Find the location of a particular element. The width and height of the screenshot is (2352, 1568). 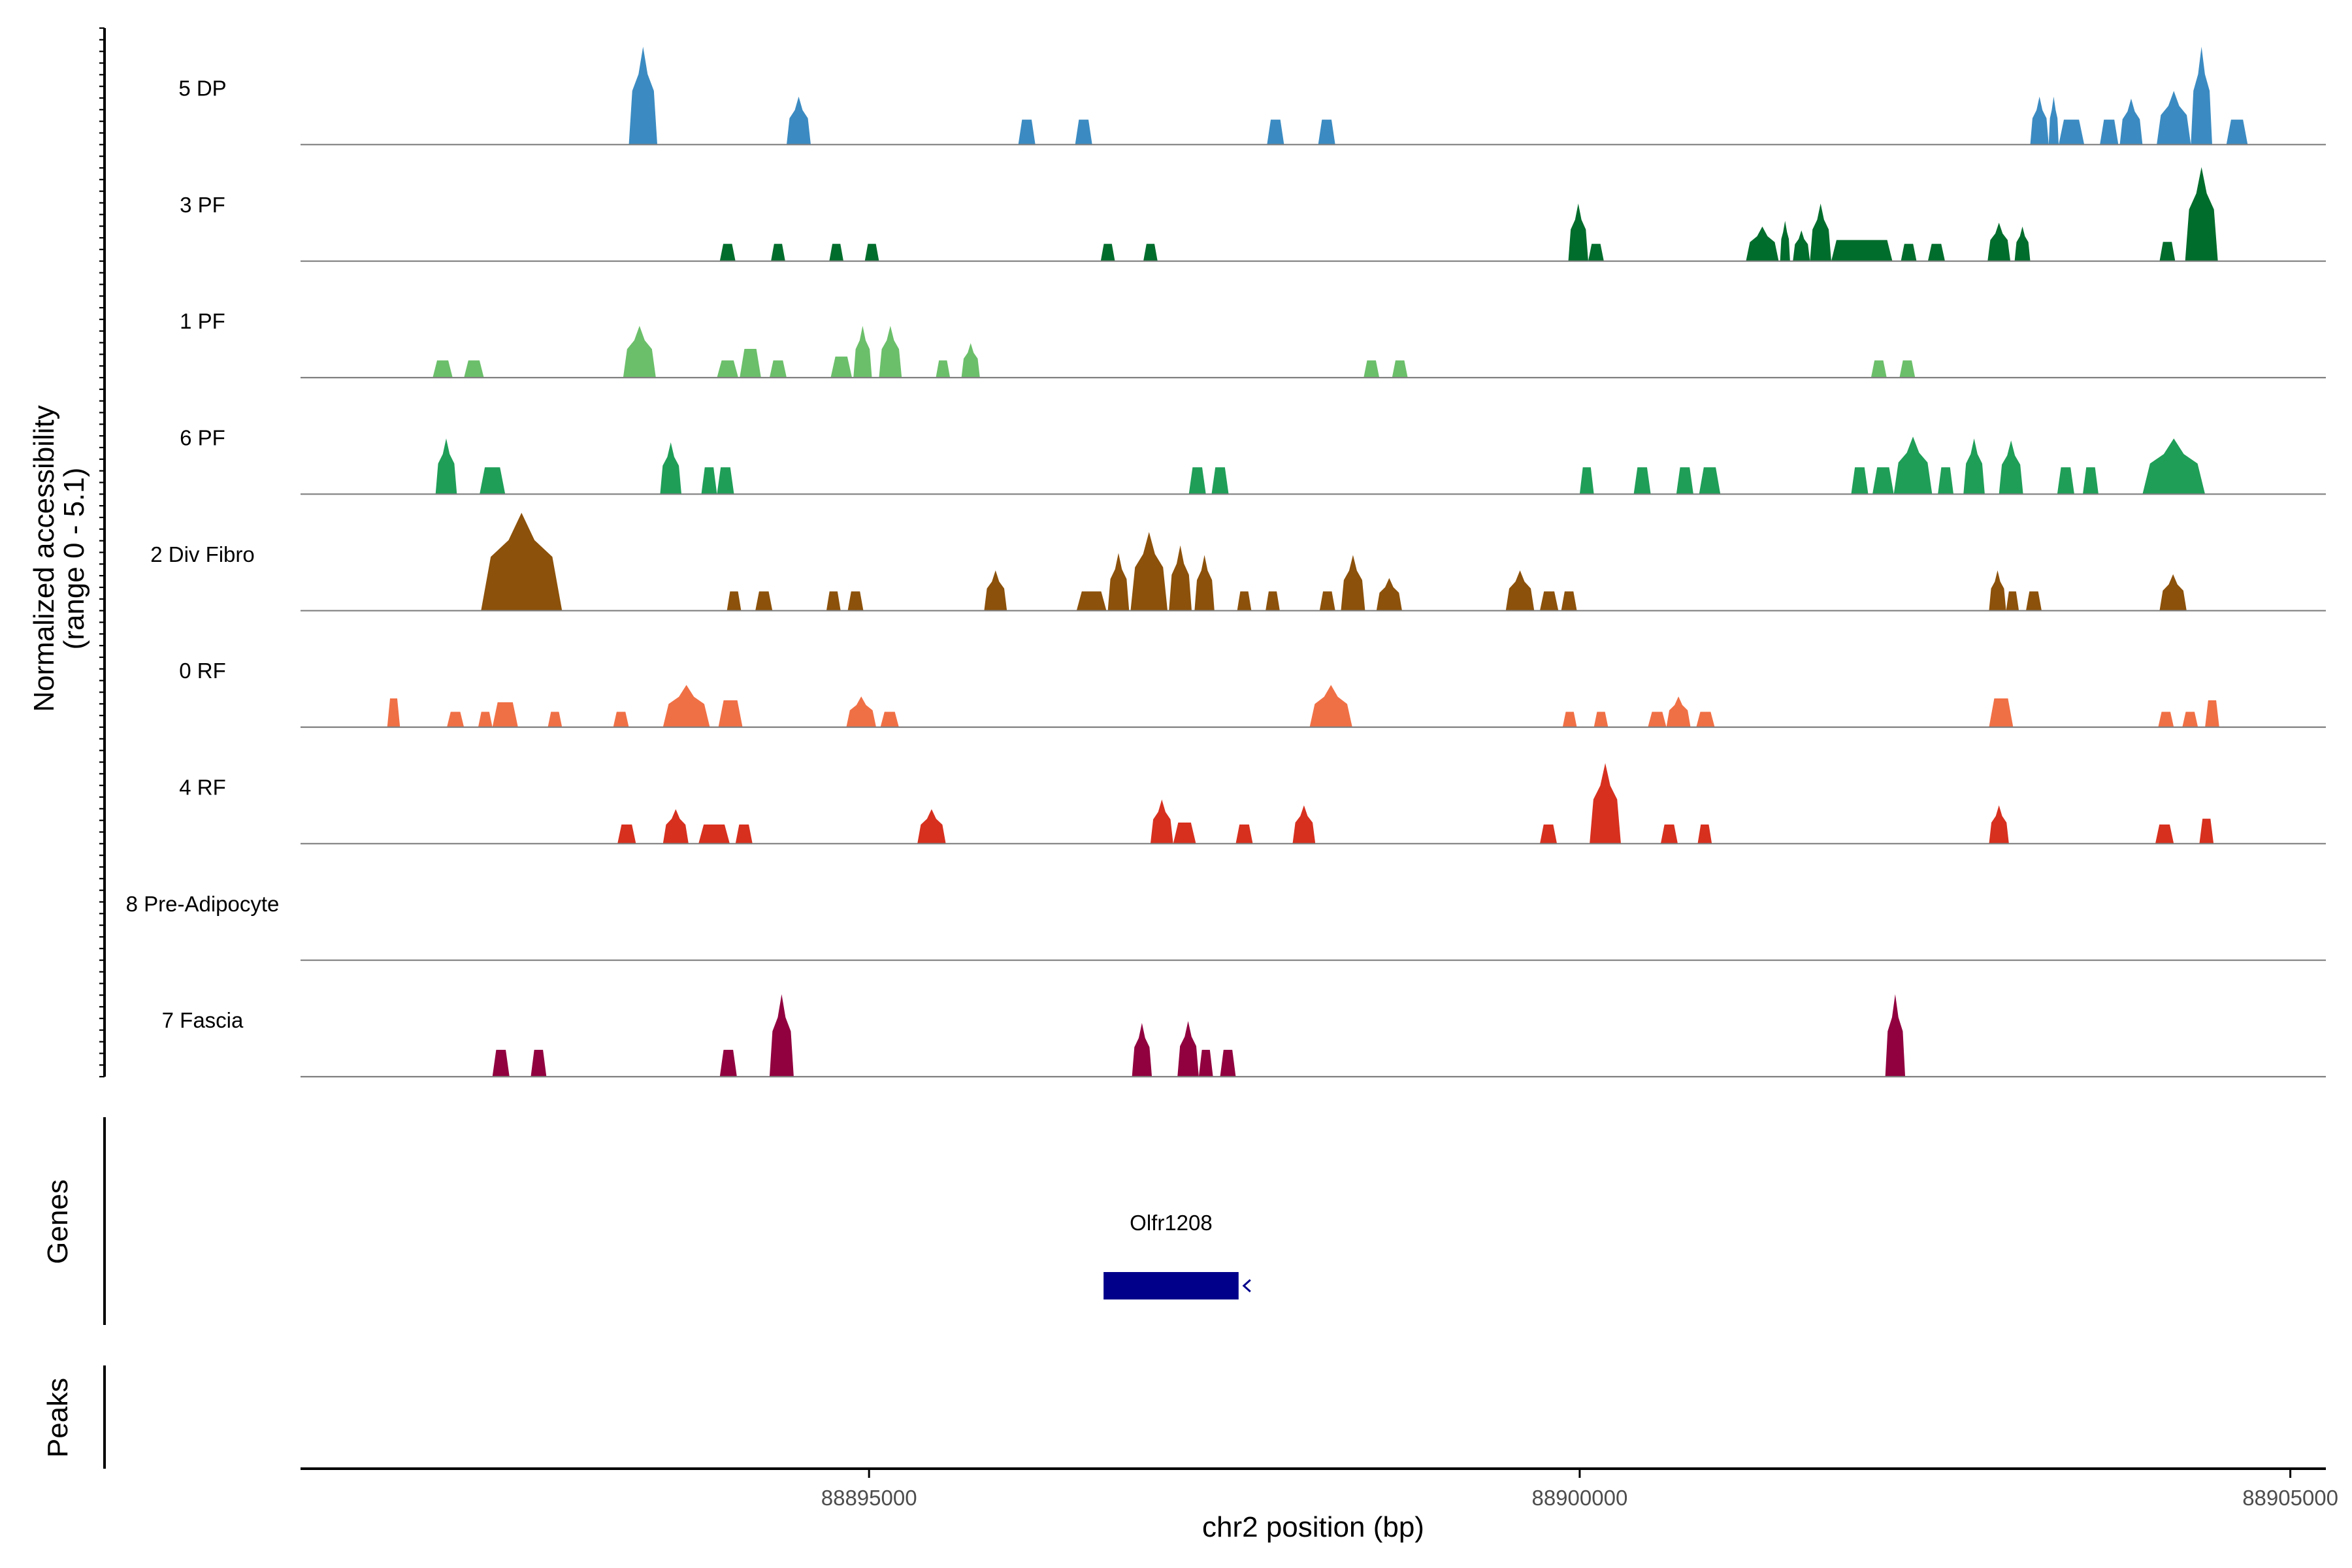

track-3-pf: 3 PF is located at coordinates (1253, 214).